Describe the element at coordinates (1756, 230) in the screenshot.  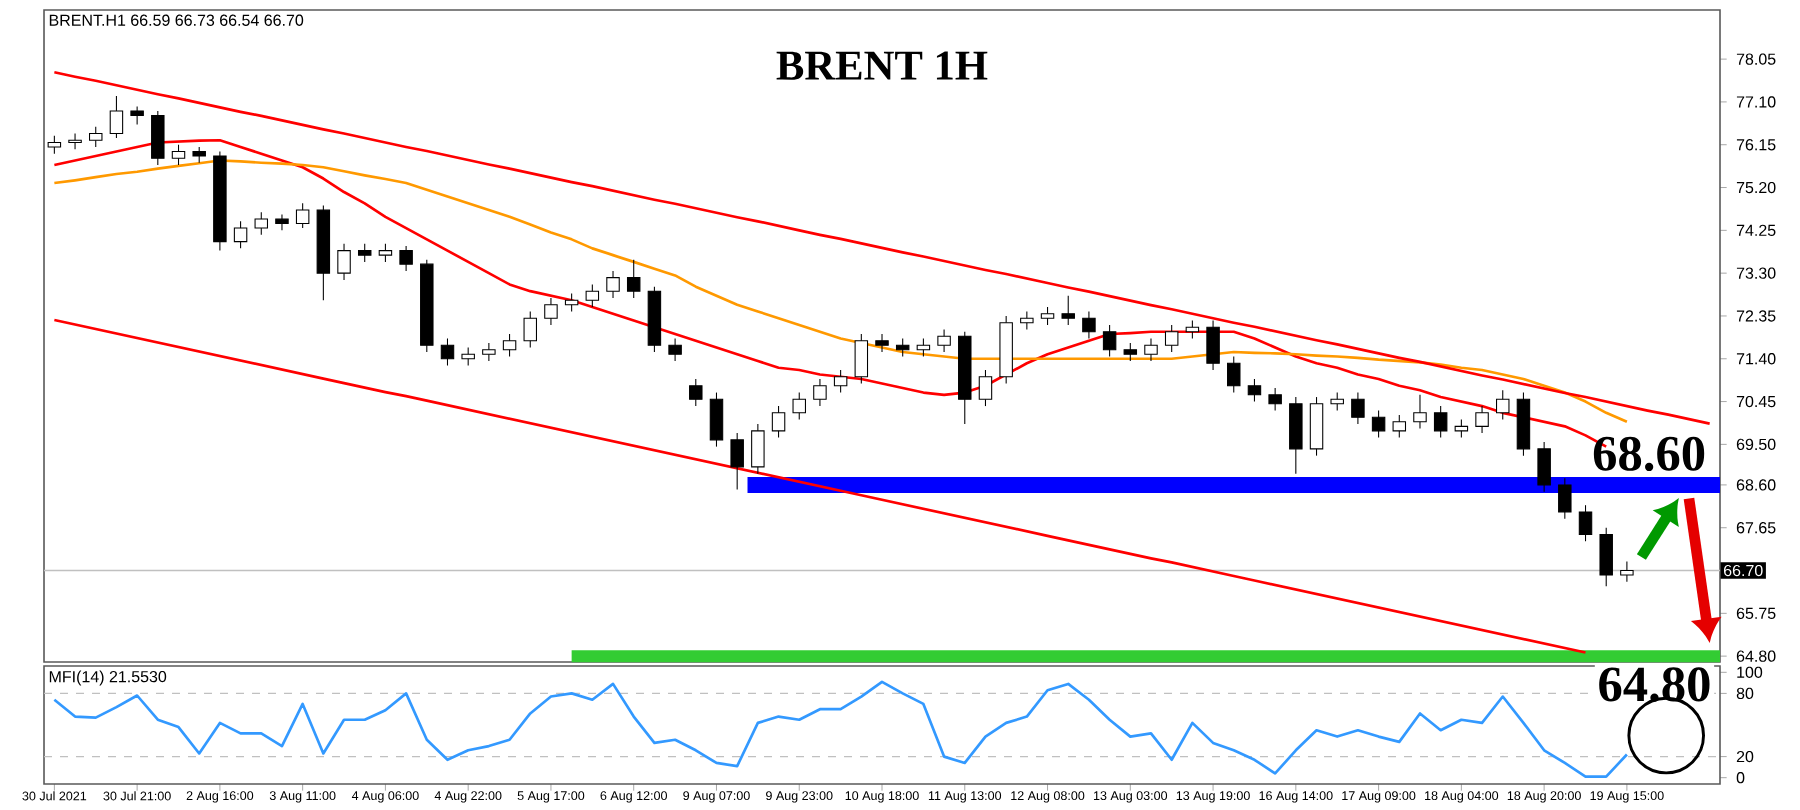
I see `y-tick-label: 74.25` at that location.